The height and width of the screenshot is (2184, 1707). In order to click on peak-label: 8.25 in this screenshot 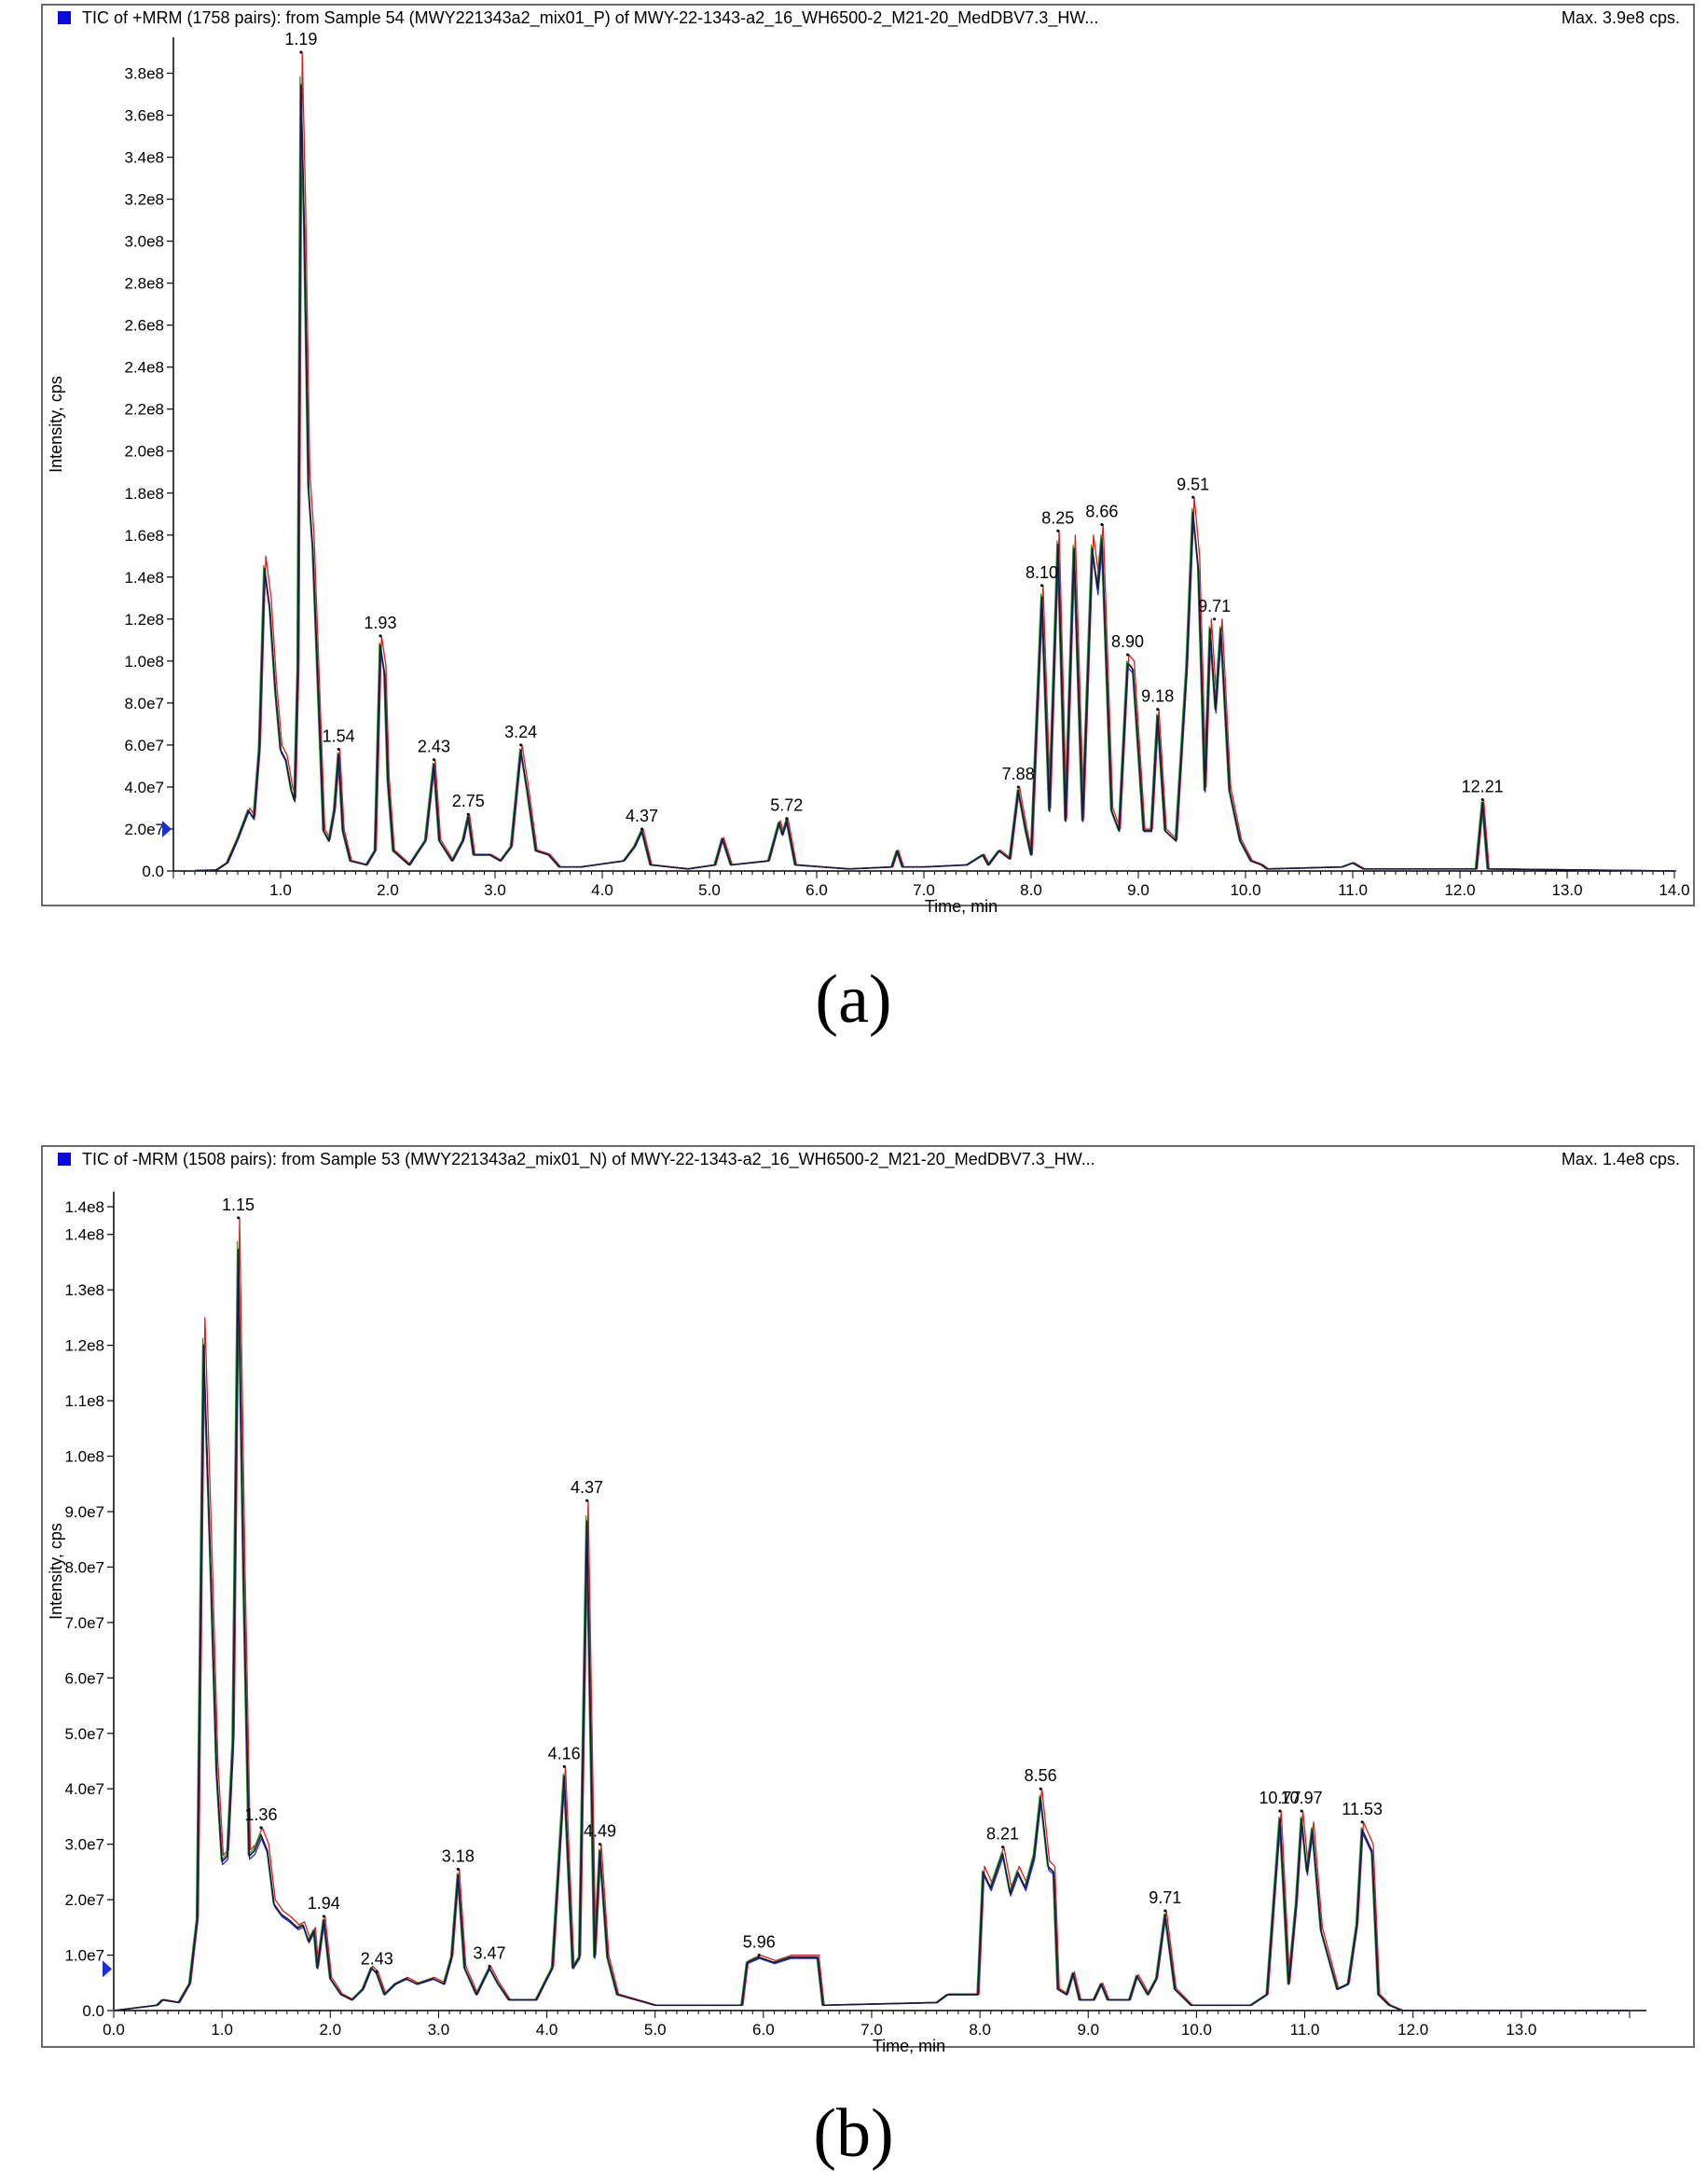, I will do `click(1057, 517)`.